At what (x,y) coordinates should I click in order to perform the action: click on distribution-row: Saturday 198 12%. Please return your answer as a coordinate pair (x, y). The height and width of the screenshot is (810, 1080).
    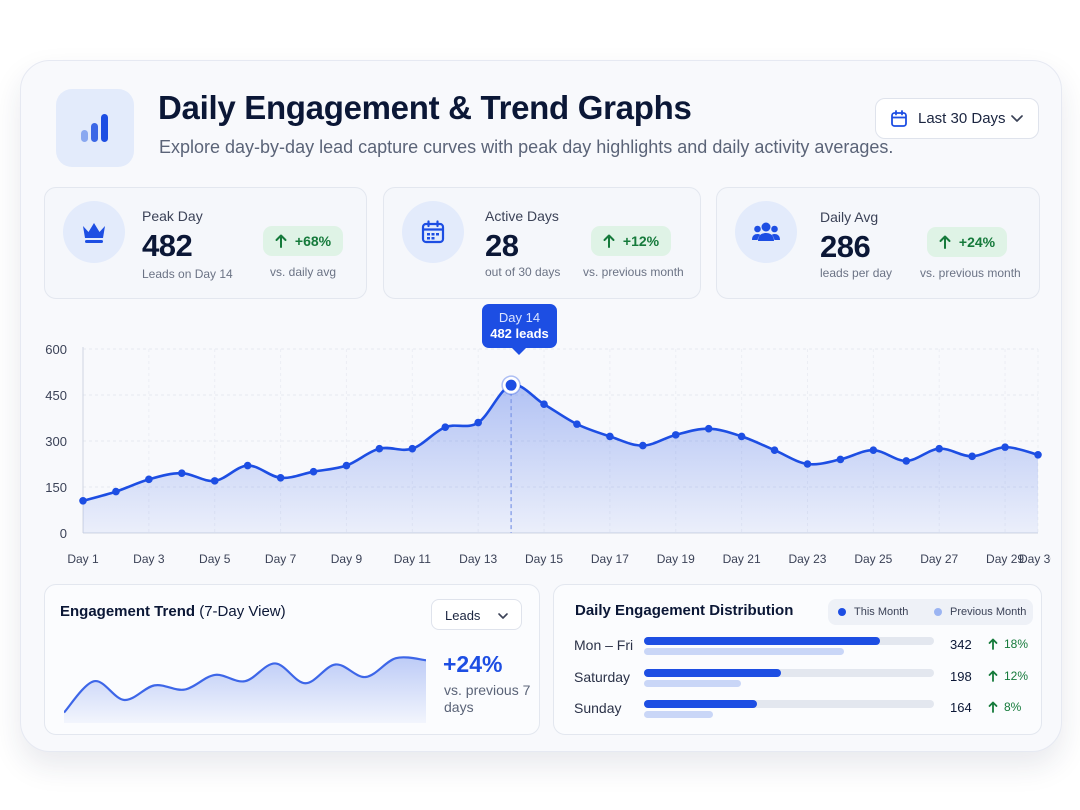
    Looking at the image, I should click on (797, 684).